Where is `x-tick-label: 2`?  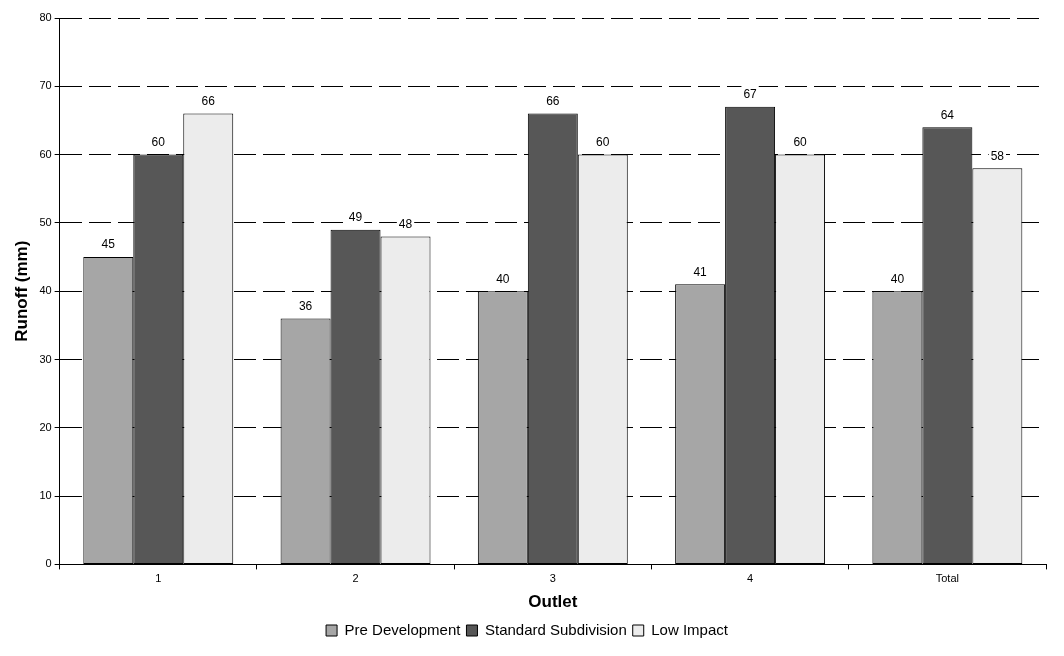 x-tick-label: 2 is located at coordinates (355, 578).